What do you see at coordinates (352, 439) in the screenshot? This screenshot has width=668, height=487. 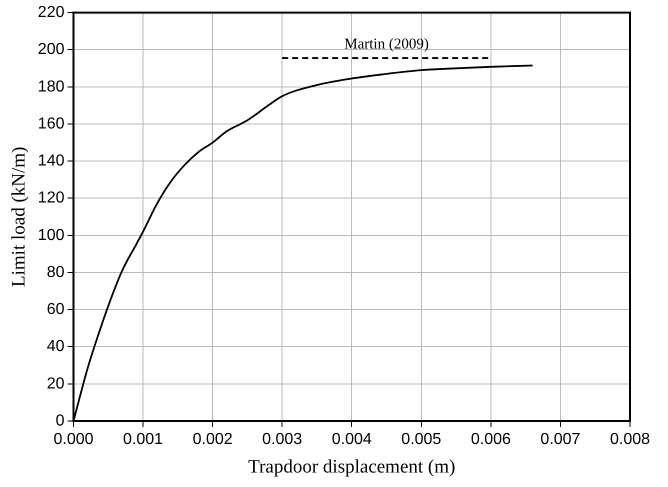 I see `x-tick-label: 0.004` at bounding box center [352, 439].